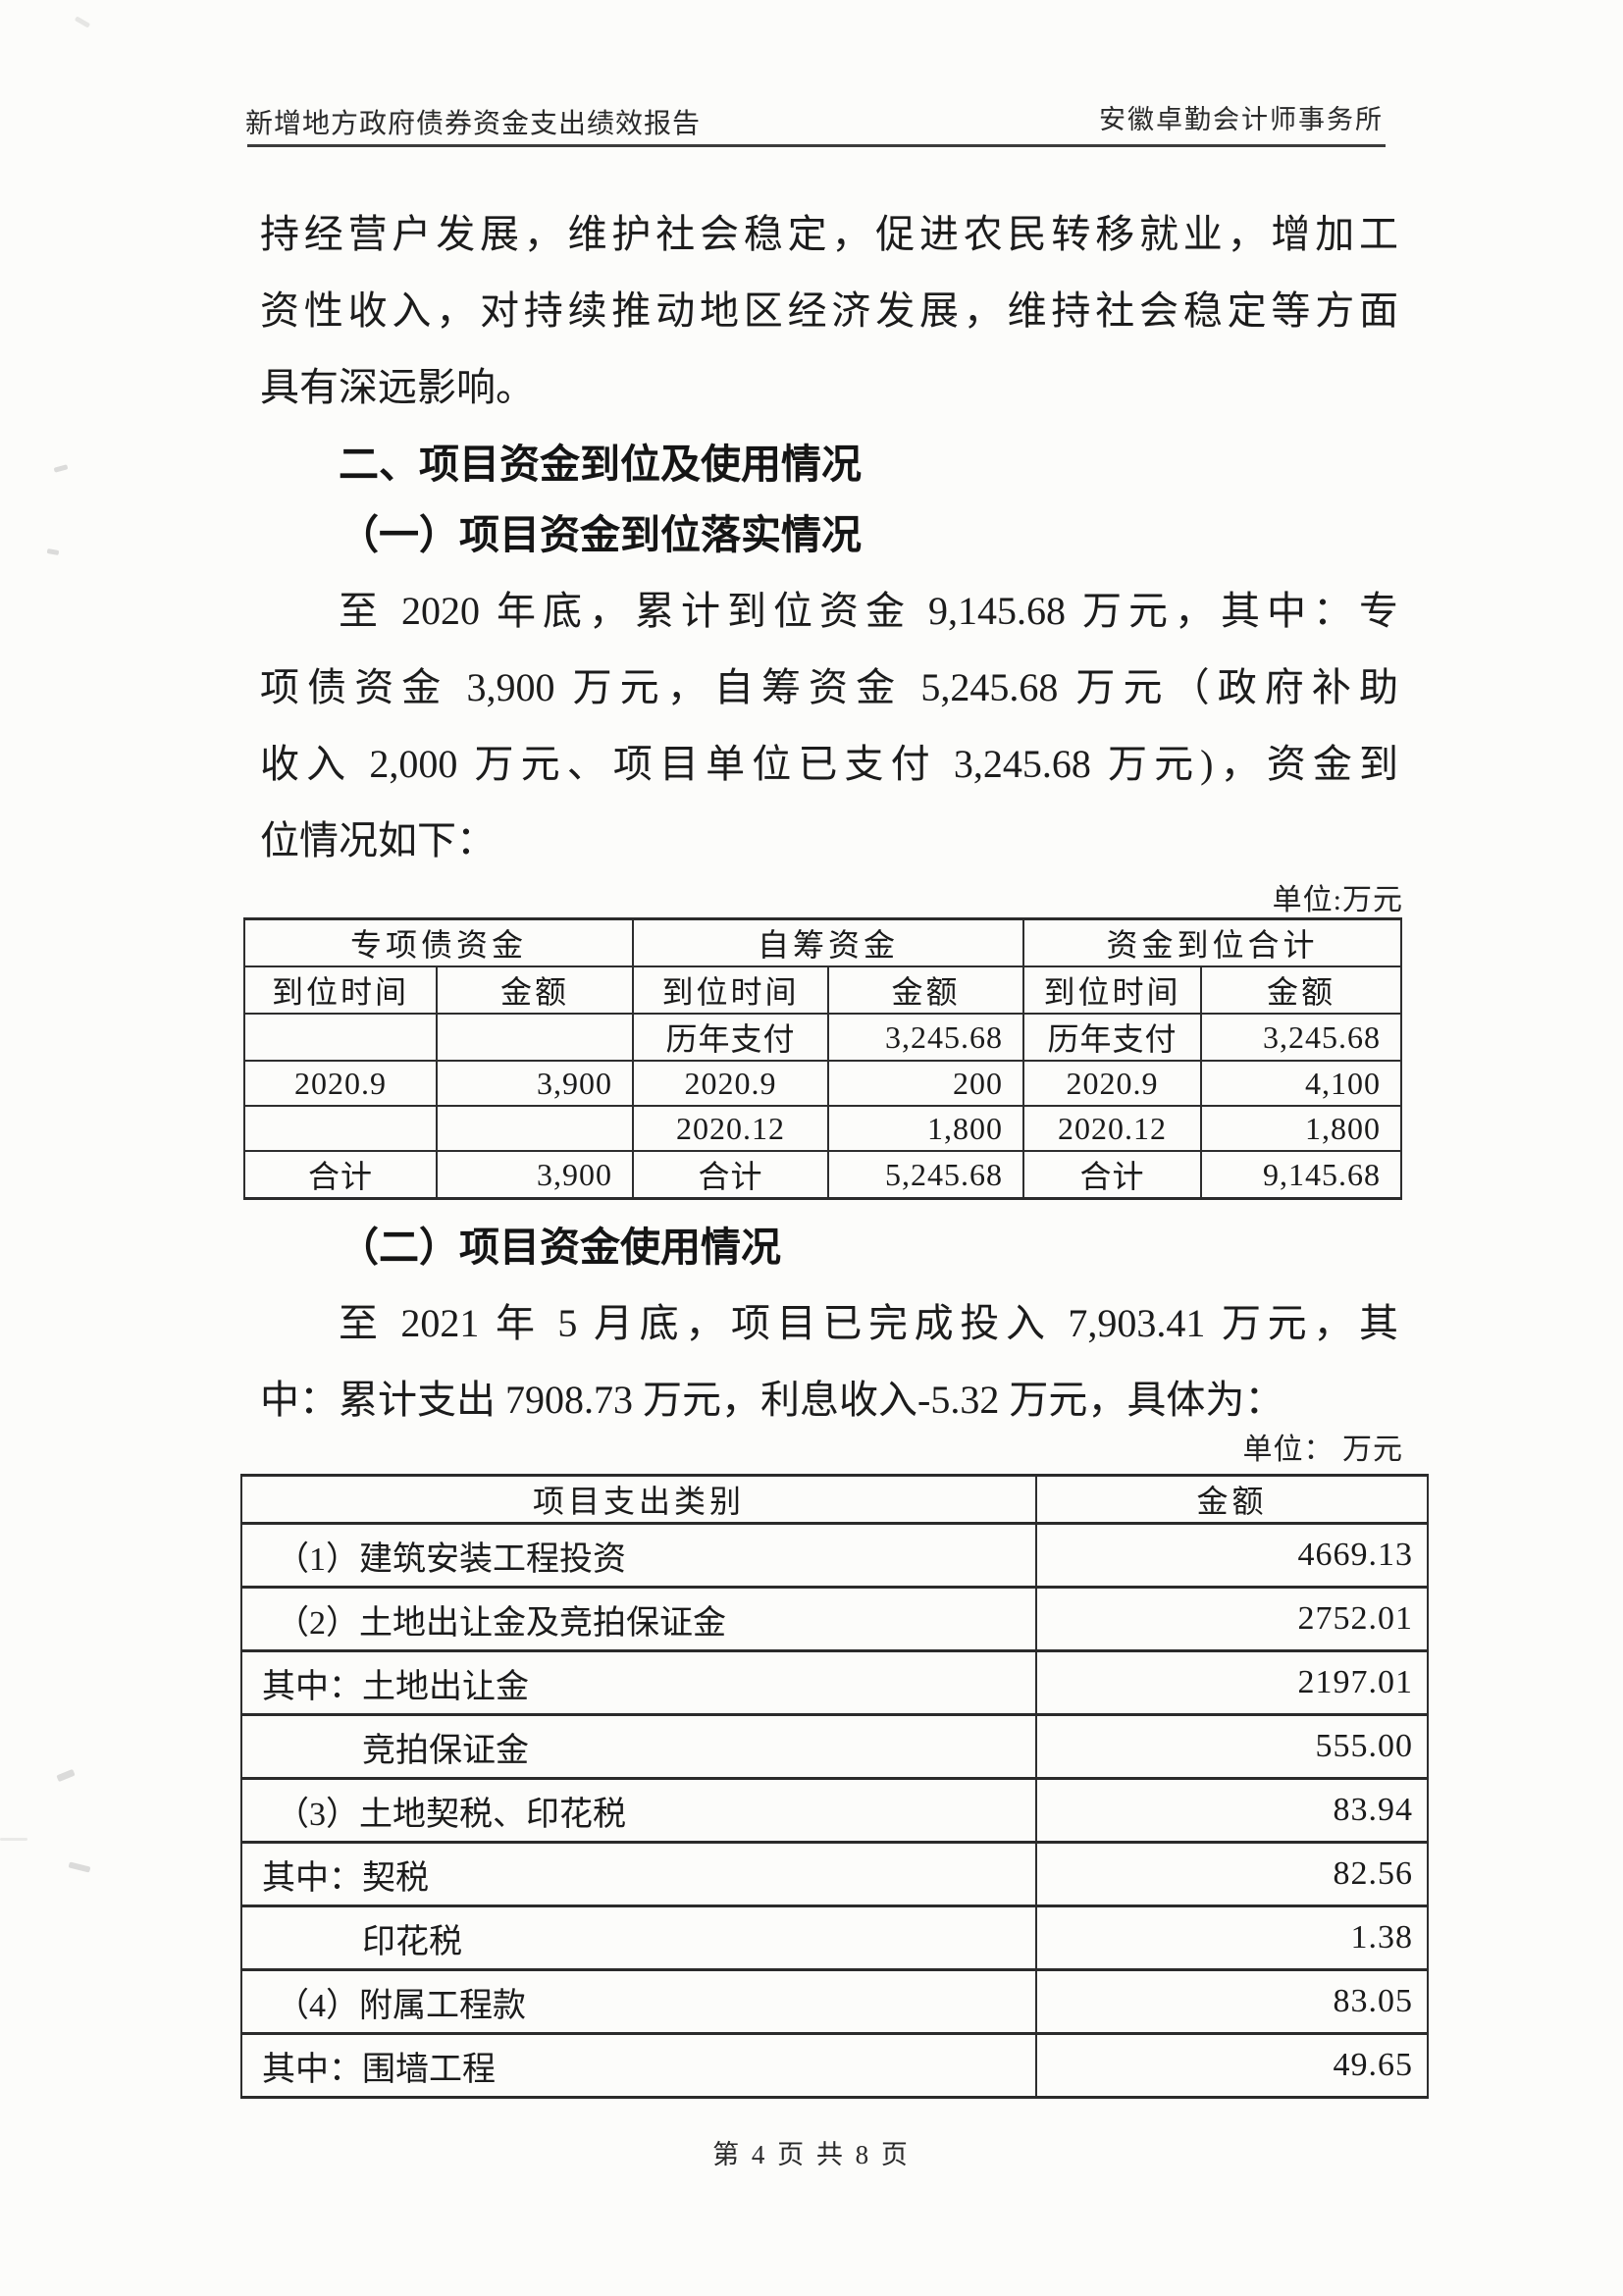  Describe the element at coordinates (1232, 1619) in the screenshot. I see `cell-amount: 2752.01` at that location.